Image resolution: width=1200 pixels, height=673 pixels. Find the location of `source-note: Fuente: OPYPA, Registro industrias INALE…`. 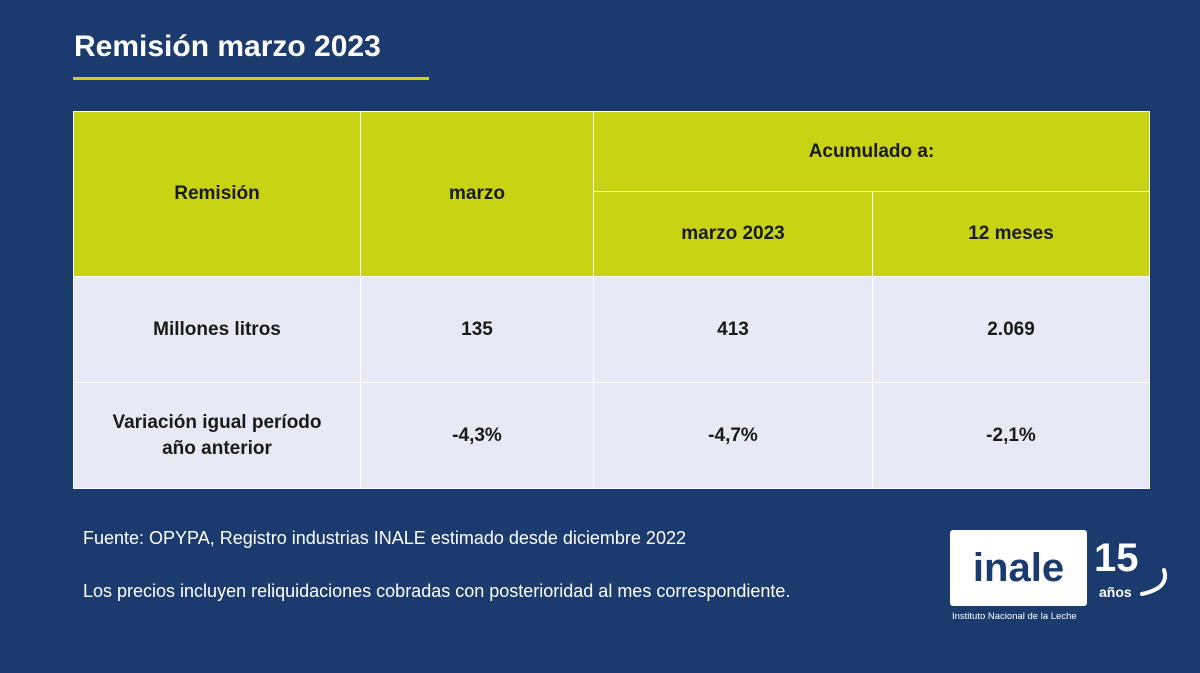

source-note: Fuente: OPYPA, Registro industrias INALE… is located at coordinates (384, 538).